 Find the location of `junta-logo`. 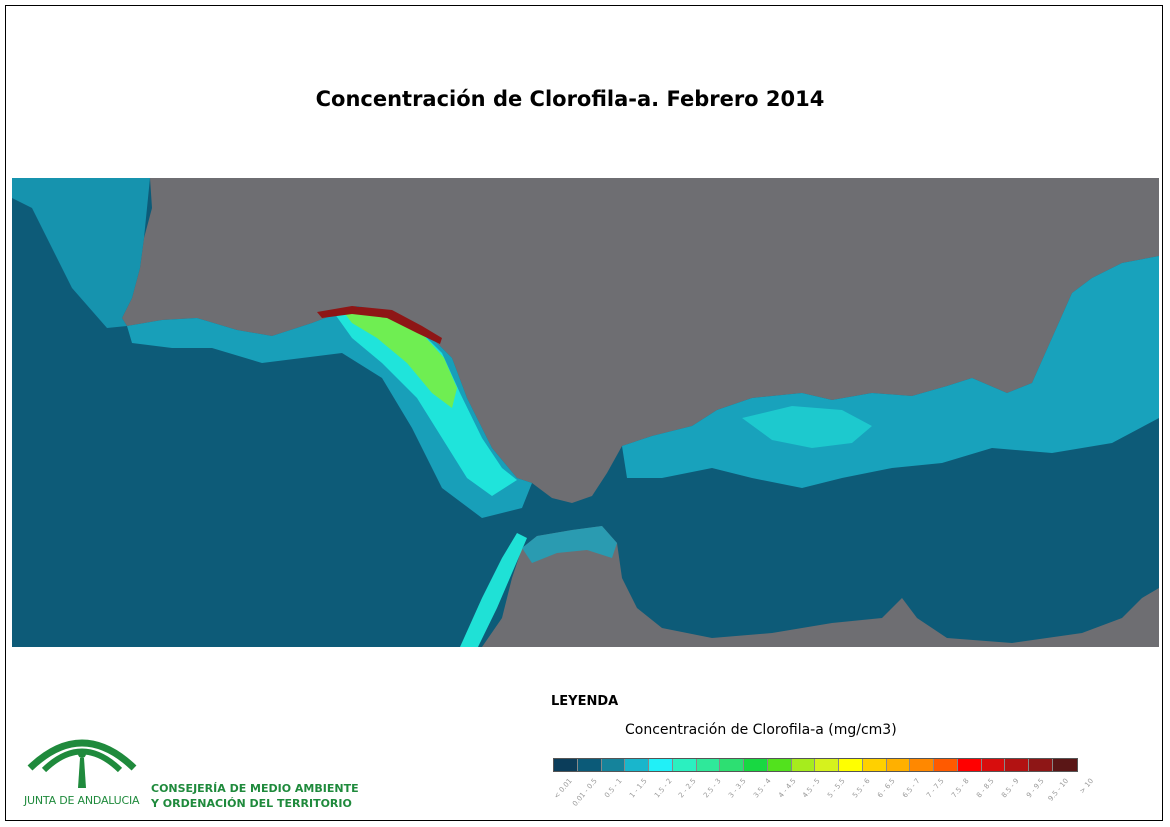

junta-logo is located at coordinates (82, 758).